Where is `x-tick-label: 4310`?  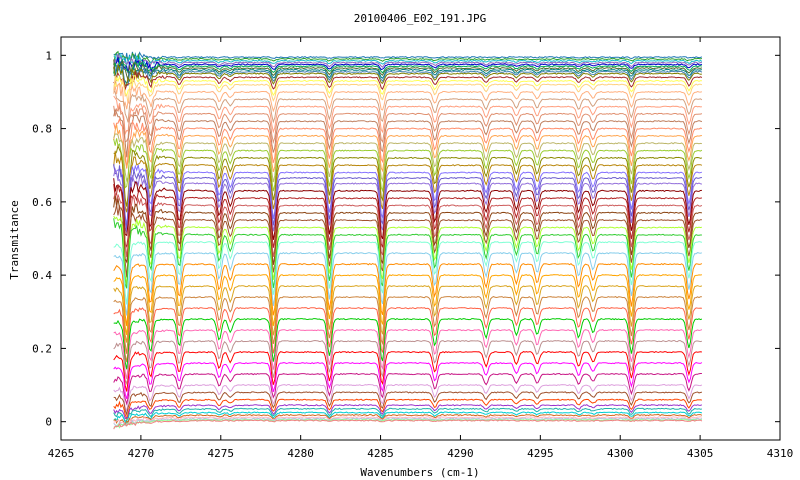
x-tick-label: 4310 is located at coordinates (780, 453).